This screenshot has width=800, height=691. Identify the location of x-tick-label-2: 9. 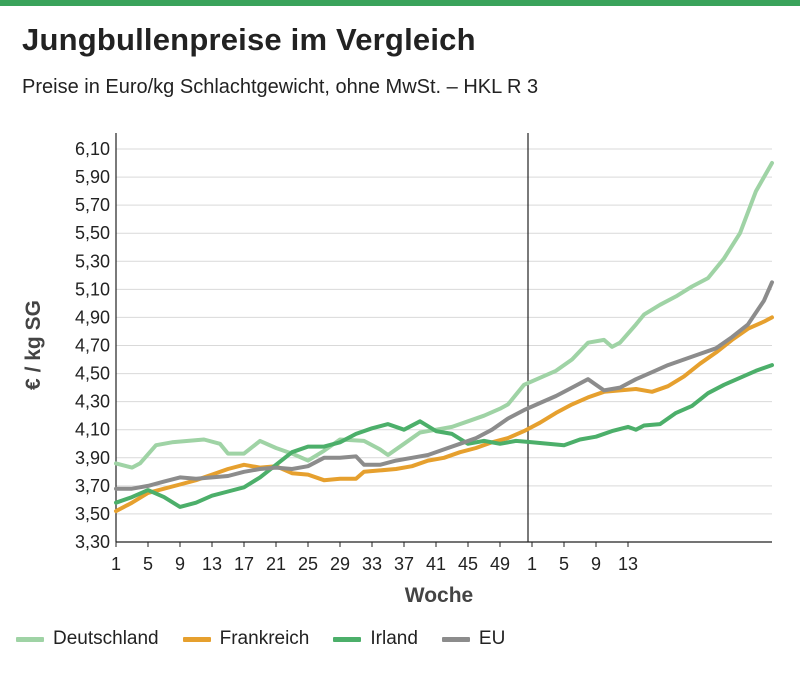
(180, 564).